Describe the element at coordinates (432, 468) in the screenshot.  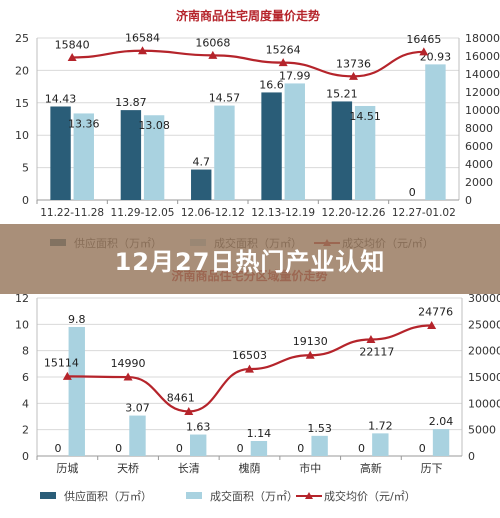
I see `x-tick-label: 历下` at that location.